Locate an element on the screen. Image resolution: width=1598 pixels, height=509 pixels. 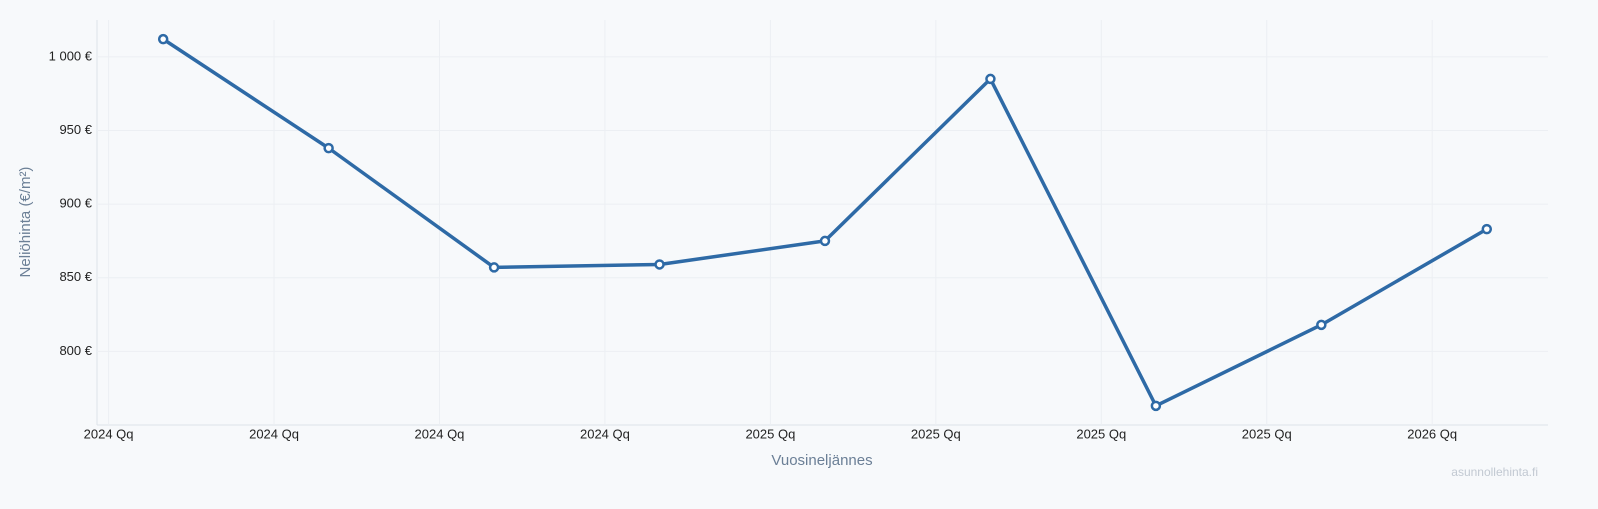
y-tick-label: 900 € is located at coordinates (75, 203).